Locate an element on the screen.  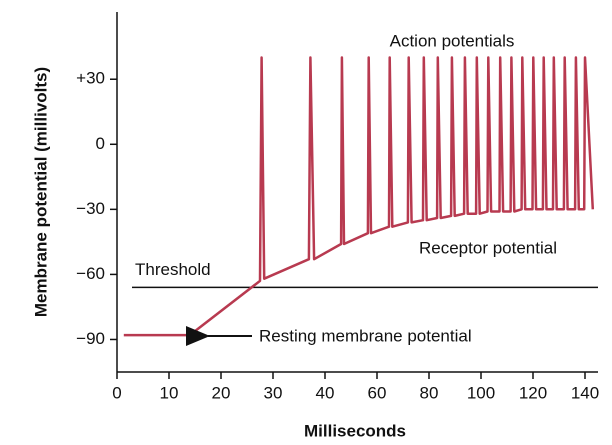
y-axis-label: Membrane potential (millivolts) is located at coordinates (40, 192).